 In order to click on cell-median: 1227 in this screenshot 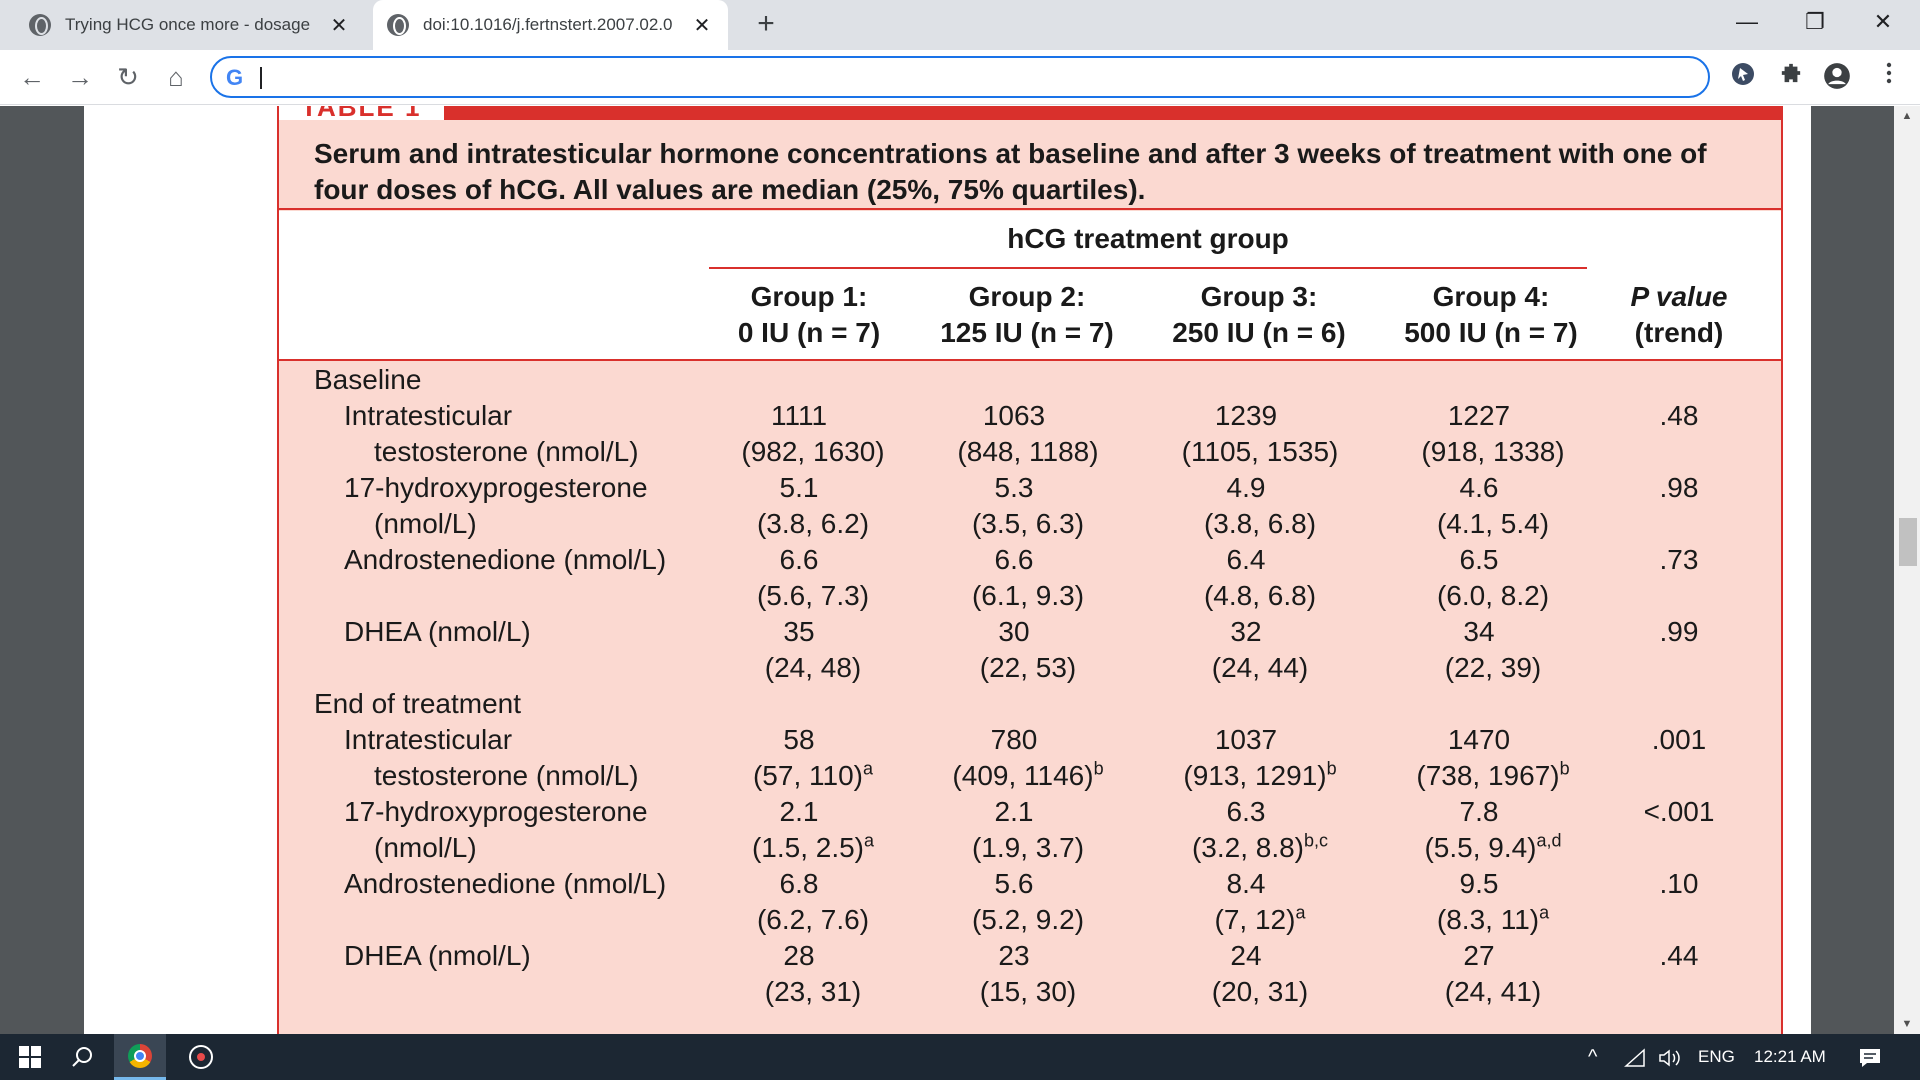, I will do `click(1479, 415)`.